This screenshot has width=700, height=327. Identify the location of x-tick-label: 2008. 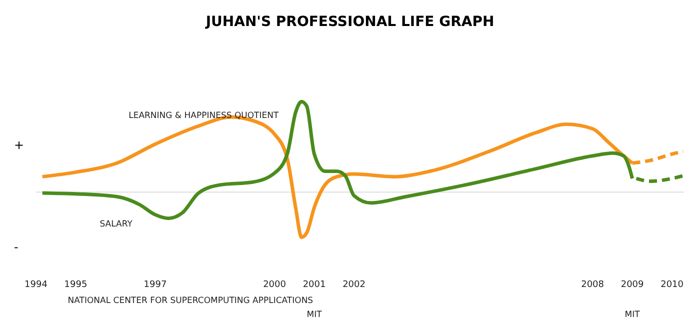
(592, 285).